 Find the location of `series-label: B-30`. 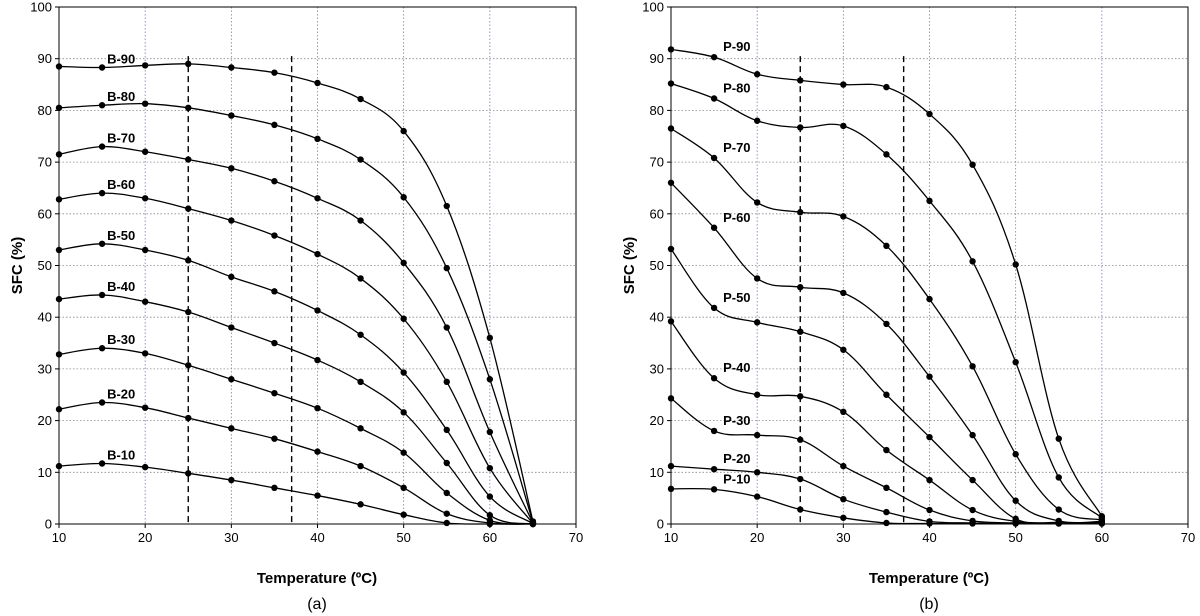

series-label: B-30 is located at coordinates (121, 339).